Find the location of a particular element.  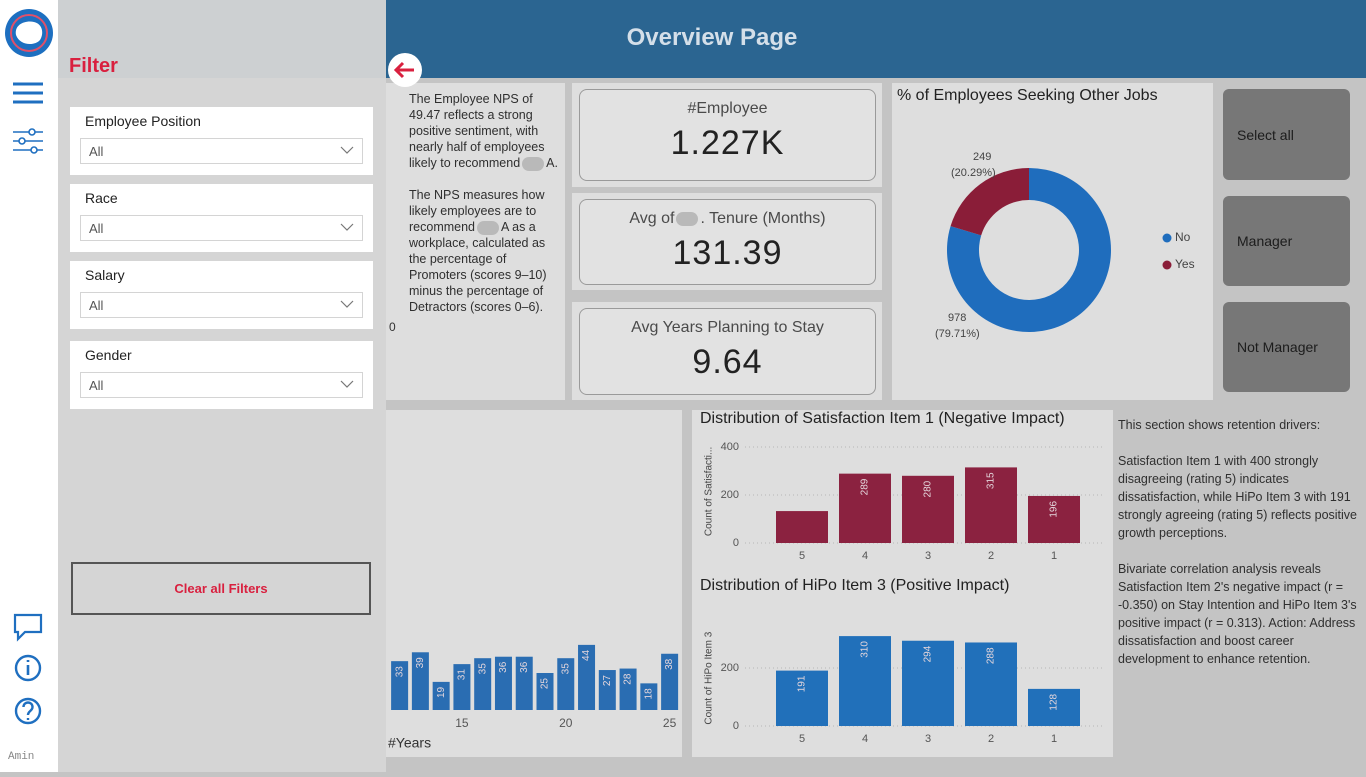

filter-label: Gender is located at coordinates (108, 355).